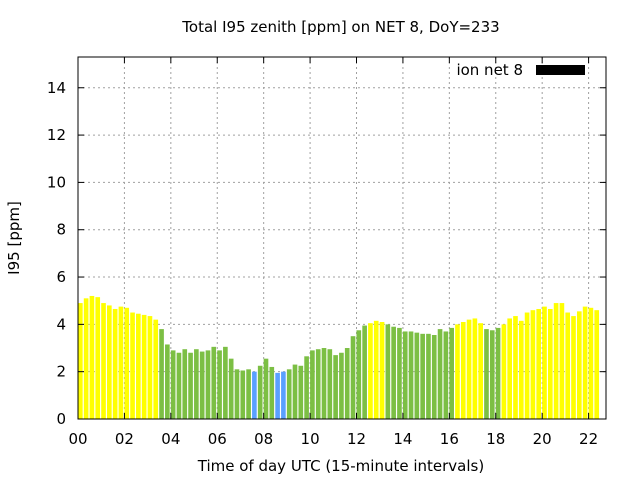 The image size is (640, 480). What do you see at coordinates (14, 238) in the screenshot?
I see `y-axis-label: I95 [ppm]` at bounding box center [14, 238].